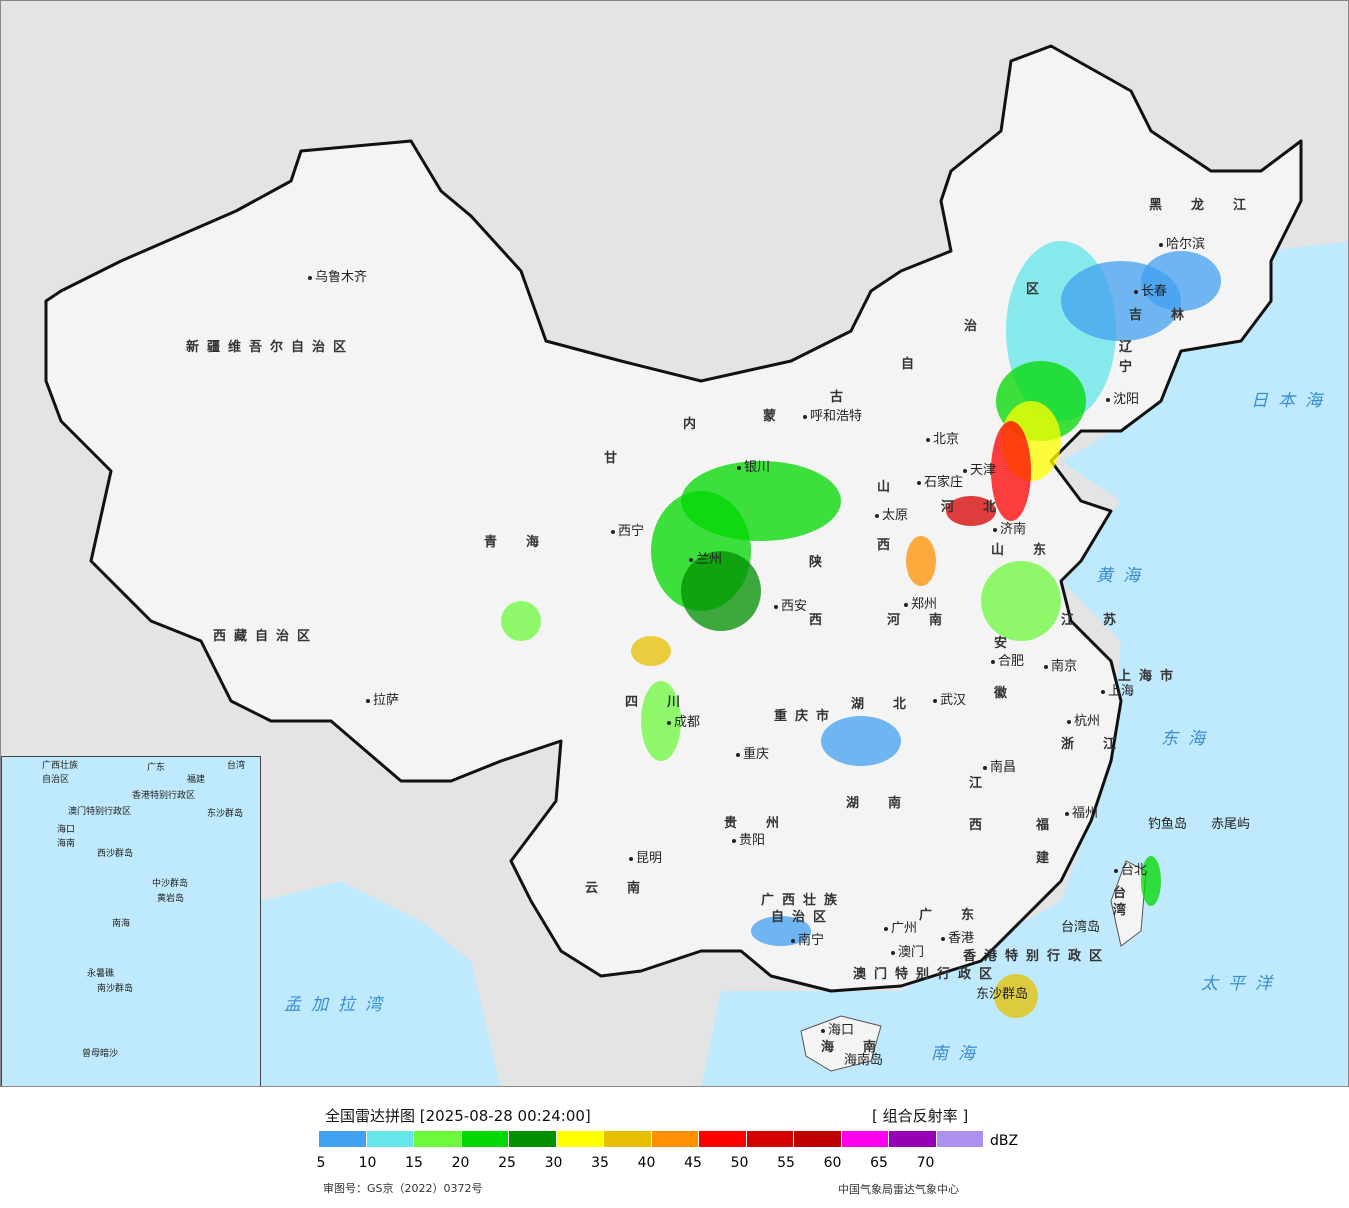 The height and width of the screenshot is (1208, 1349). Describe the element at coordinates (1231, 824) in the screenshot. I see `island-label: 赤尾屿` at that location.